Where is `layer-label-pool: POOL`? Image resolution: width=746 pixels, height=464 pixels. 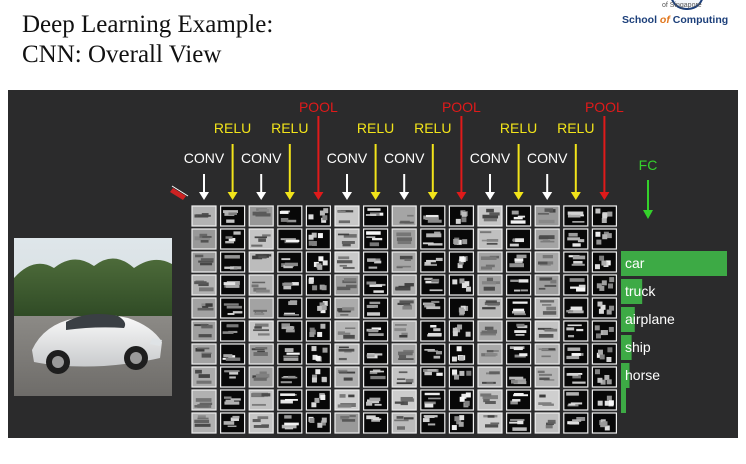 layer-label-pool: POOL is located at coordinates (604, 107).